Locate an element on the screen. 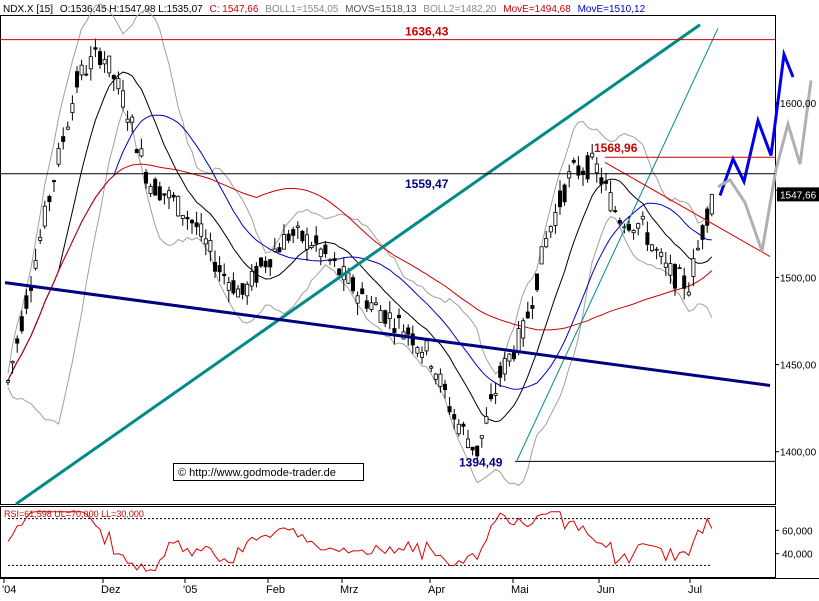 The image size is (819, 601). rsi-line is located at coordinates (360, 541).